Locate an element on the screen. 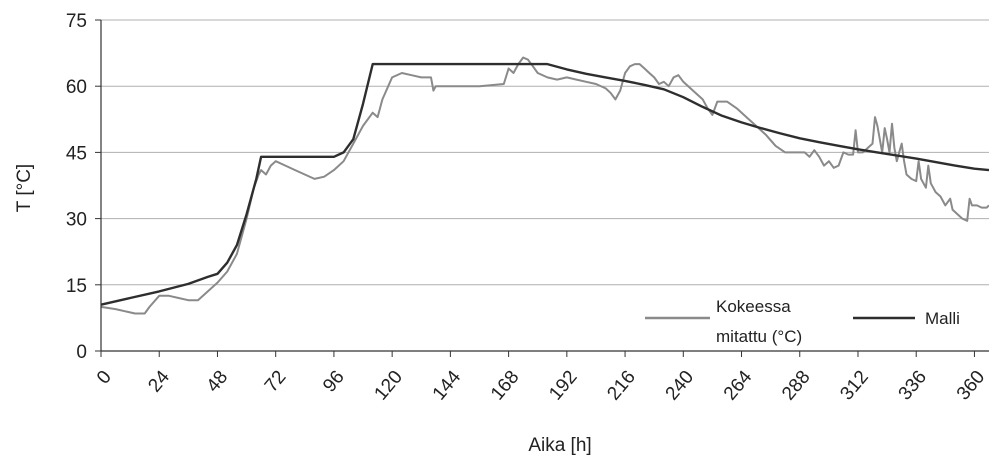 This screenshot has height=466, width=989. x-tick-label-312: 312 is located at coordinates (854, 386).